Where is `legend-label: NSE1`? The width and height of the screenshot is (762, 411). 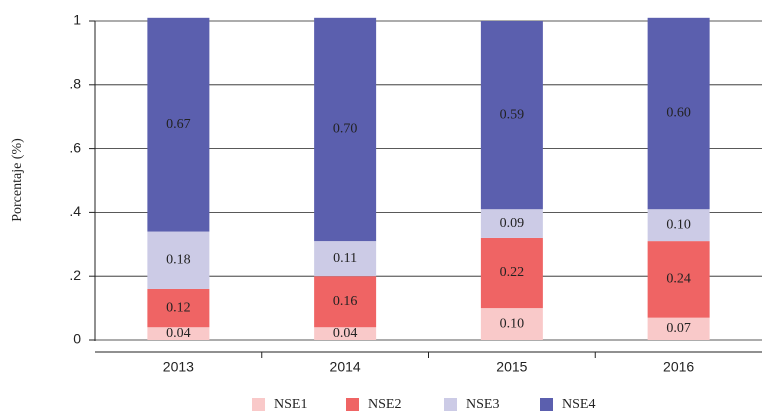 legend-label: NSE1 is located at coordinates (290, 404).